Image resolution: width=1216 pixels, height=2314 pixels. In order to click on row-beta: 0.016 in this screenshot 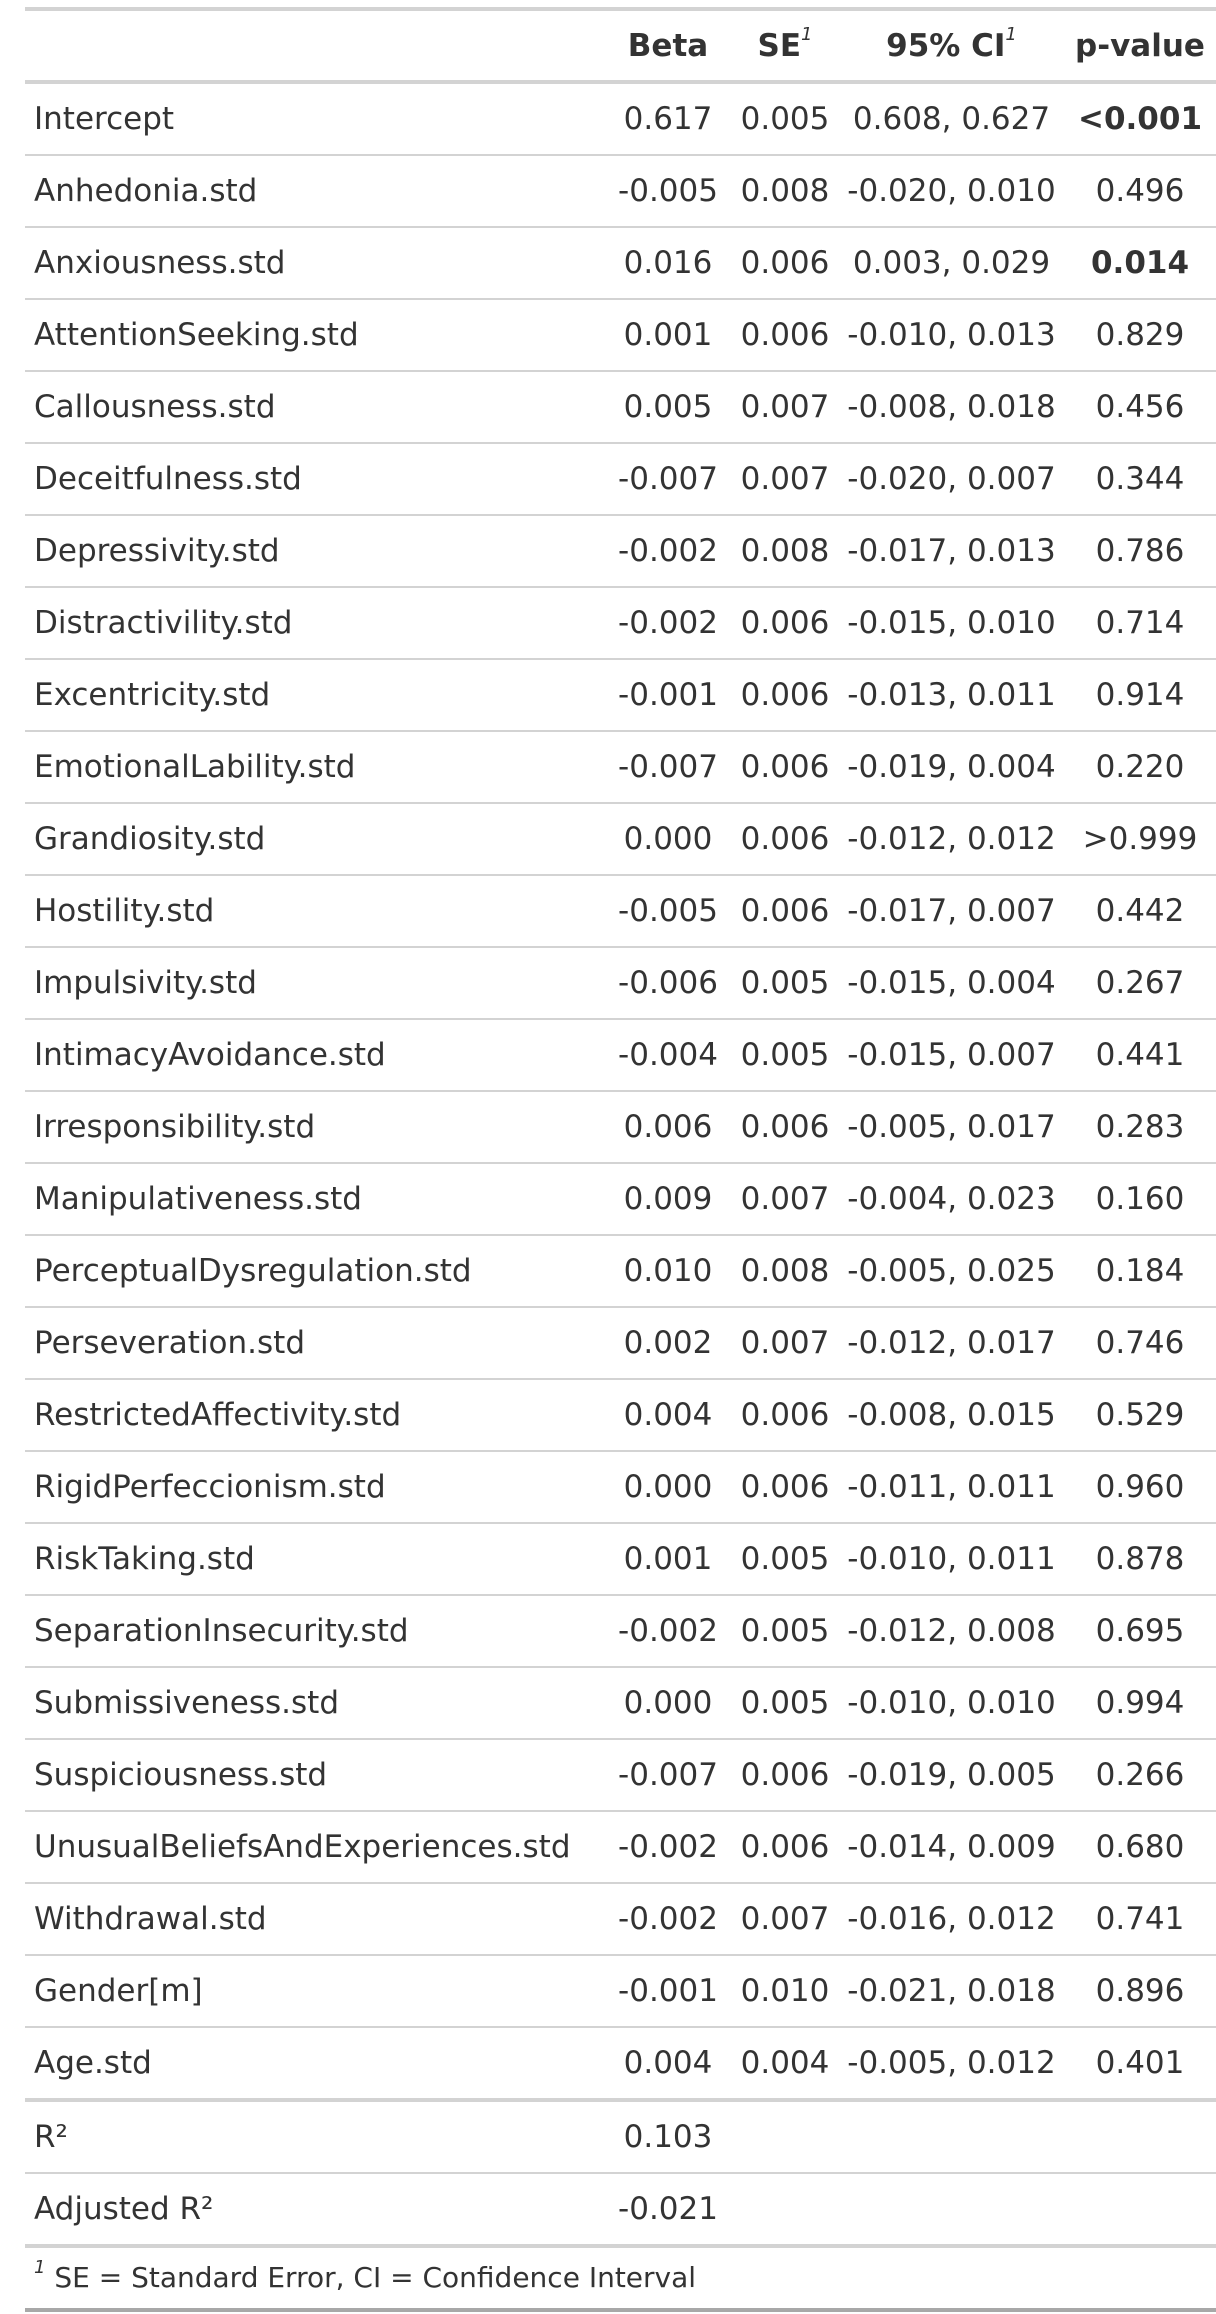, I will do `click(668, 262)`.